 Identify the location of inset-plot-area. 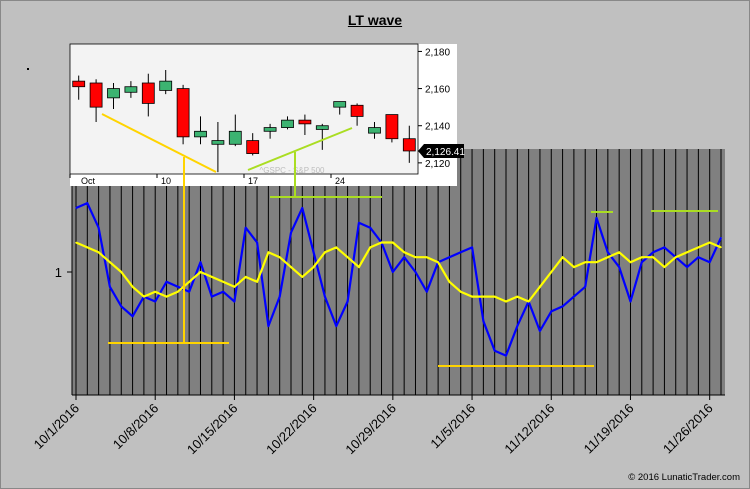
(244, 109).